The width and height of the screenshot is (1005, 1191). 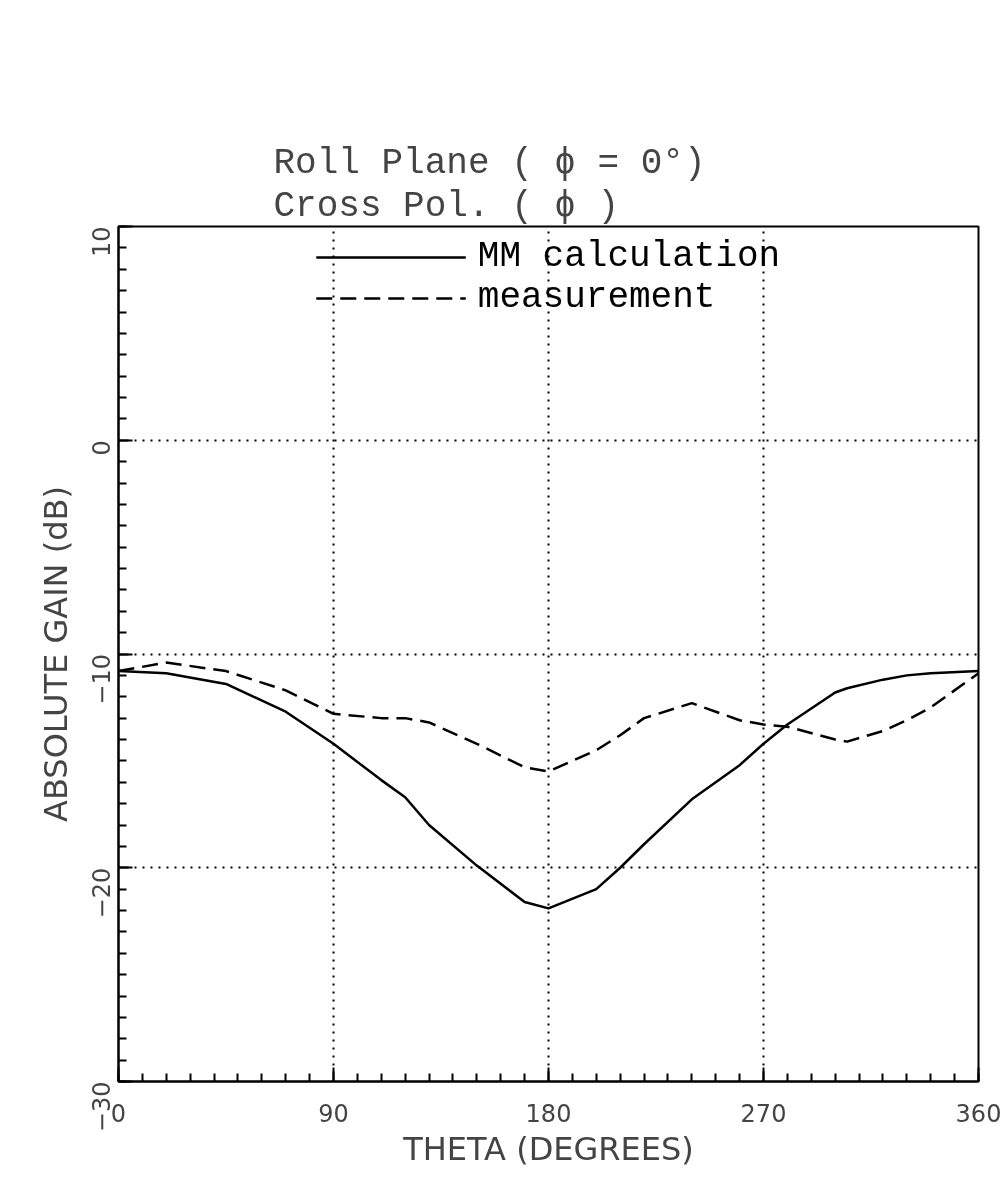 What do you see at coordinates (978, 1113) in the screenshot?
I see `x-tick-label: 360` at bounding box center [978, 1113].